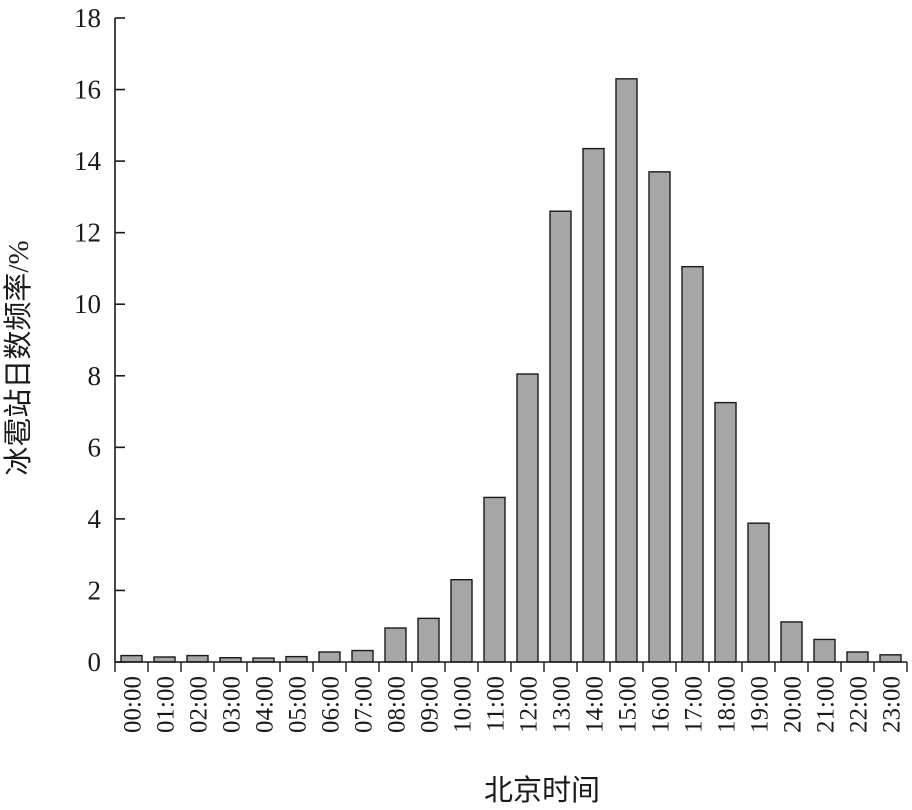 The image size is (912, 810). Describe the element at coordinates (331, 704) in the screenshot. I see `x-tick-label: 06:00` at that location.